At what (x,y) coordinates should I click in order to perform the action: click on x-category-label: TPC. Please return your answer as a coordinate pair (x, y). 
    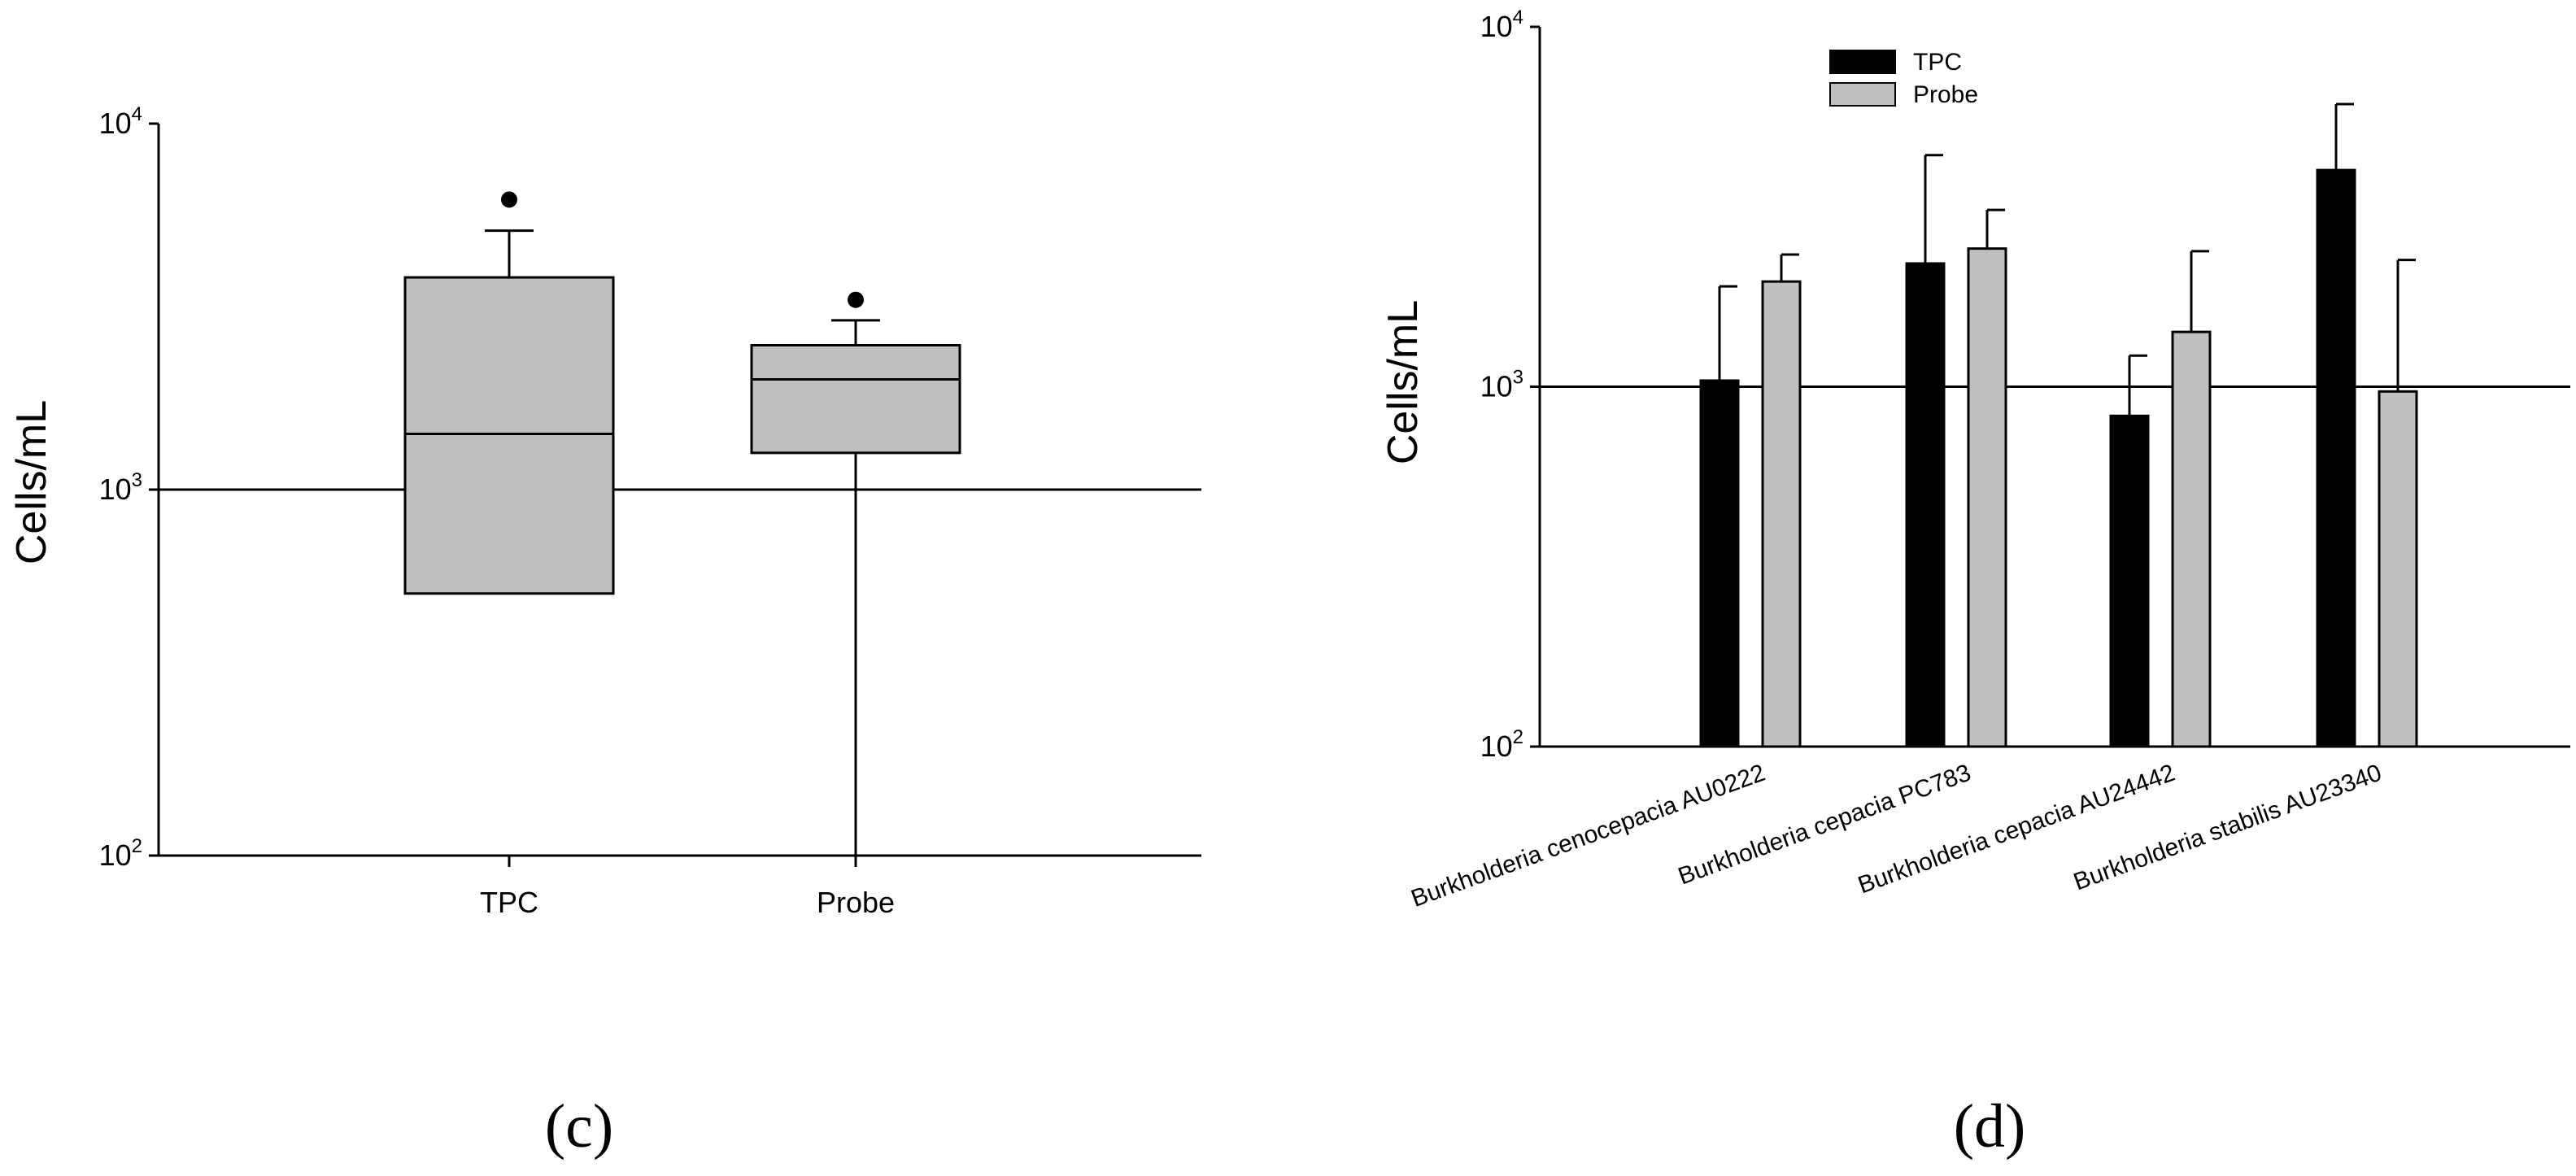
    Looking at the image, I should click on (509, 902).